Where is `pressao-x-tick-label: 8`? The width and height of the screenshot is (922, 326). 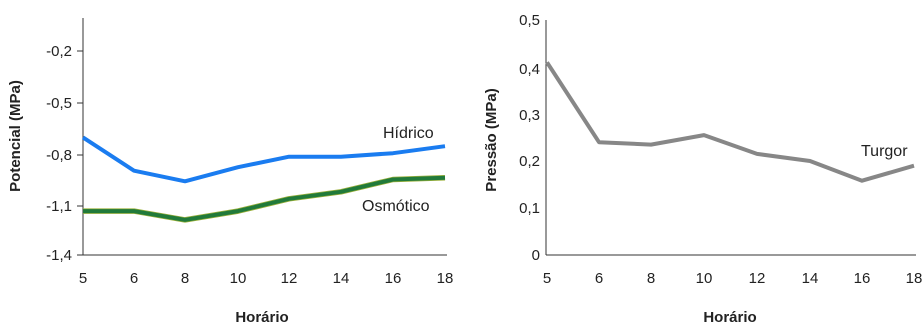 pressao-x-tick-label: 8 is located at coordinates (651, 278).